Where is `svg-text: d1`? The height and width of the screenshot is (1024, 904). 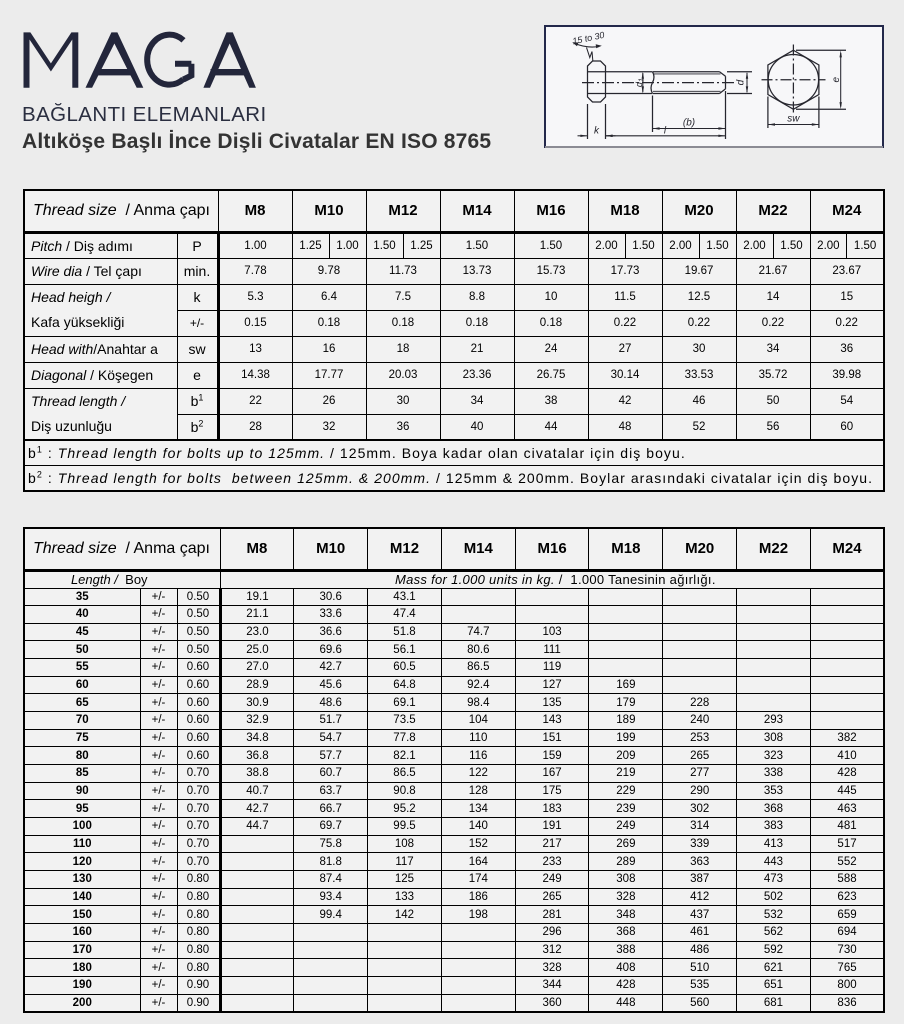
svg-text: d1 is located at coordinates (640, 82).